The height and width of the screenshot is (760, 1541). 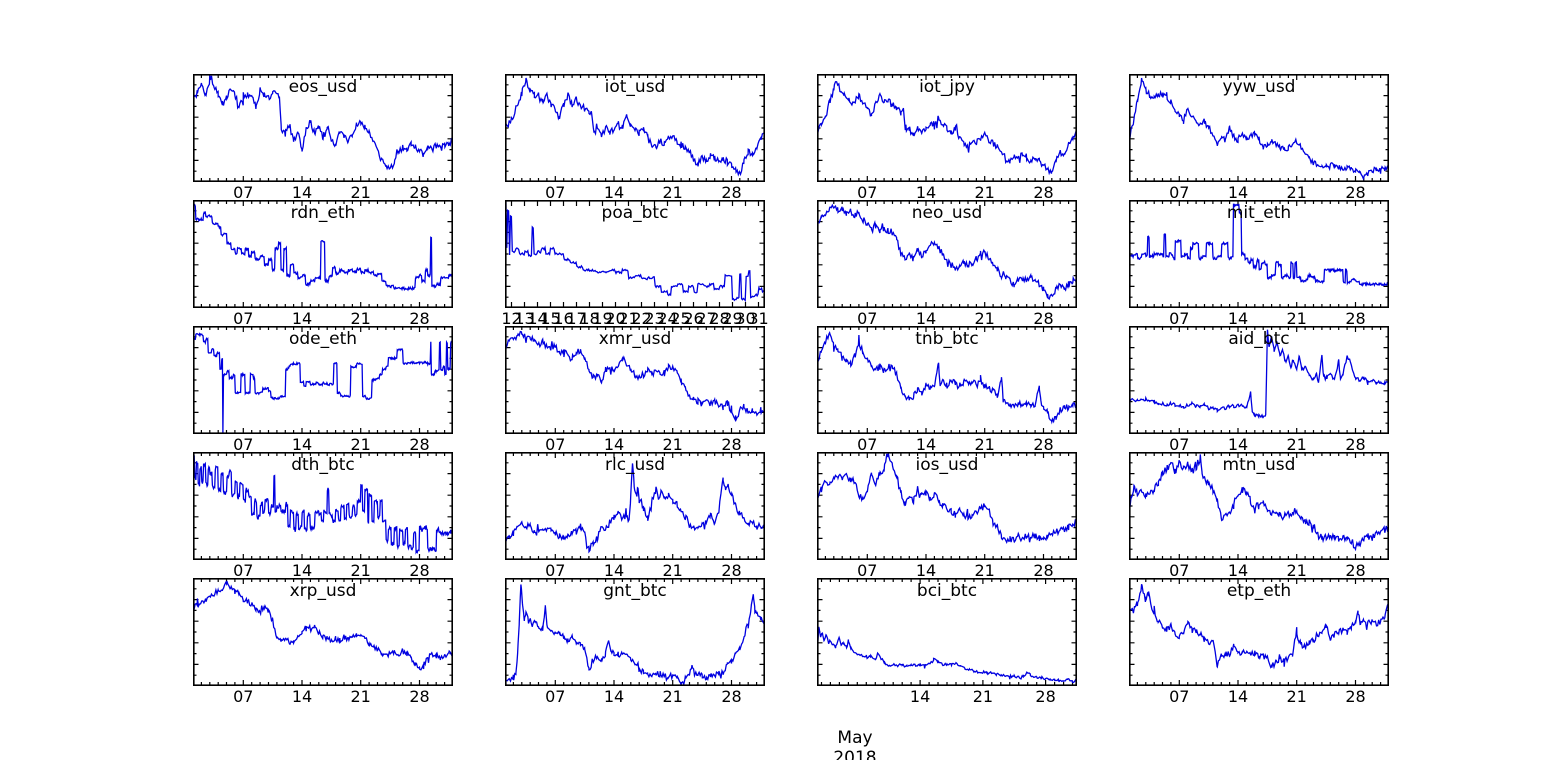 I want to click on x-tick-label: 22, so click(x=641, y=318).